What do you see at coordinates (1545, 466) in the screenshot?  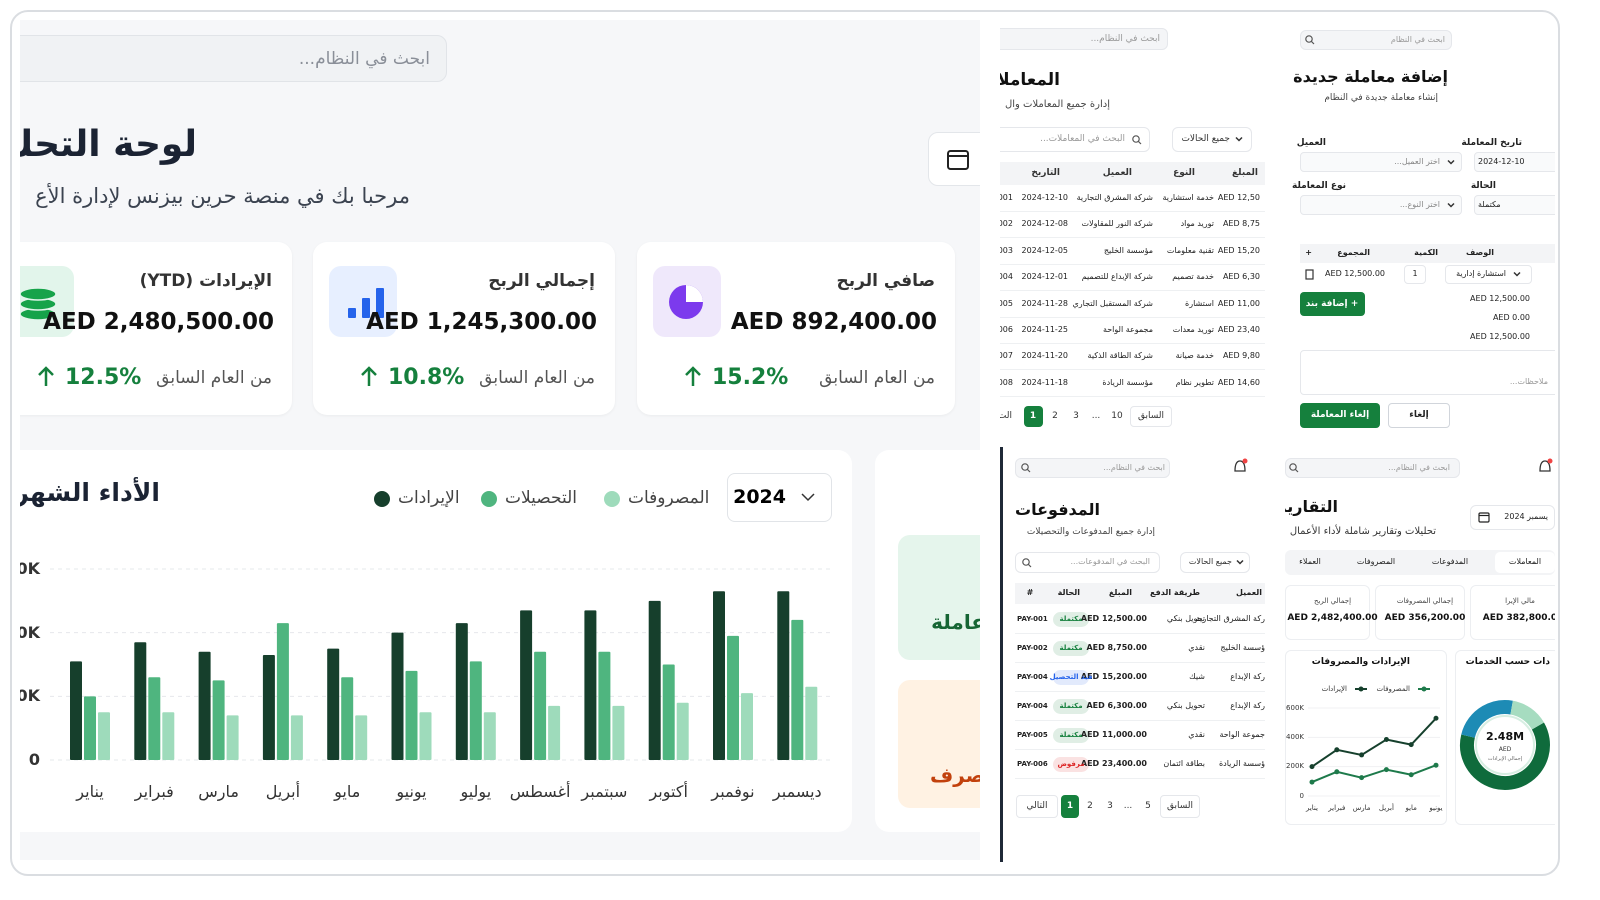 I see `bell-icon` at bounding box center [1545, 466].